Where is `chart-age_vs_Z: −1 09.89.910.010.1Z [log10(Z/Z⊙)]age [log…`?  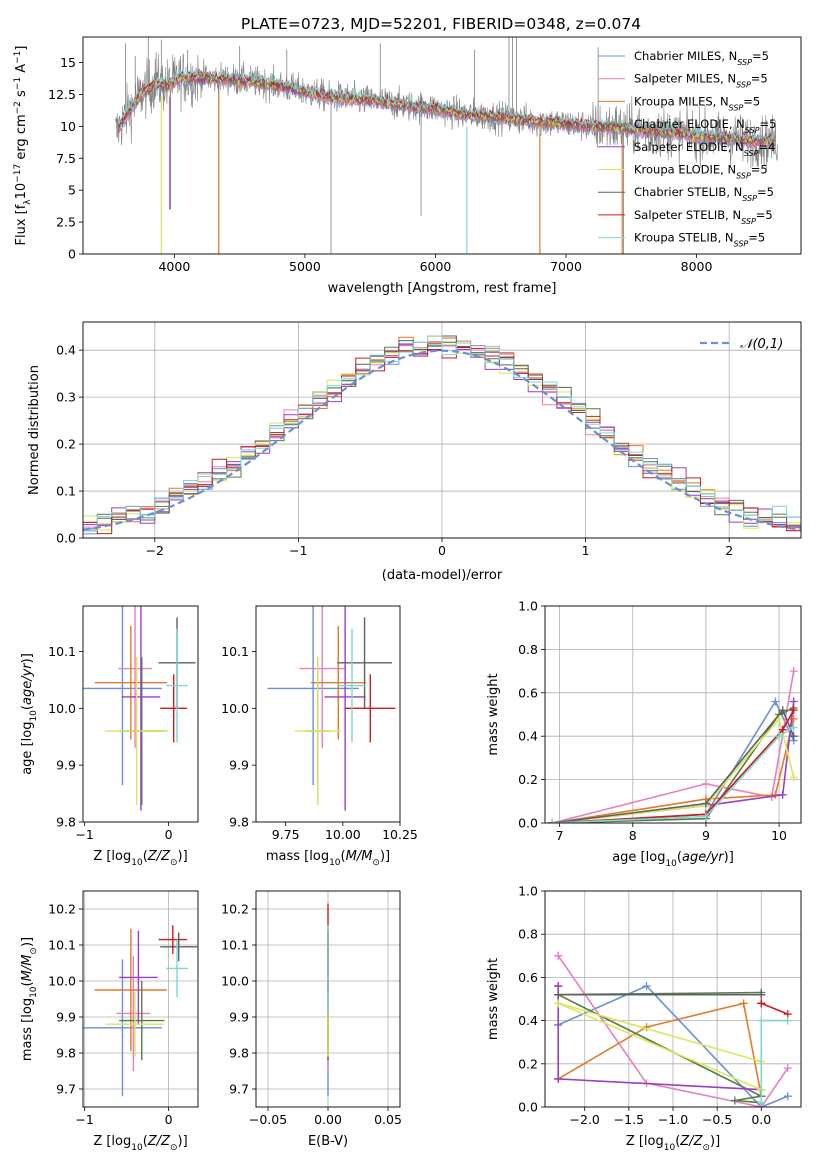 chart-age_vs_Z: −1 09.89.910.010.1Z [log10(Z/Z⊙)]age [log… is located at coordinates (109, 736).